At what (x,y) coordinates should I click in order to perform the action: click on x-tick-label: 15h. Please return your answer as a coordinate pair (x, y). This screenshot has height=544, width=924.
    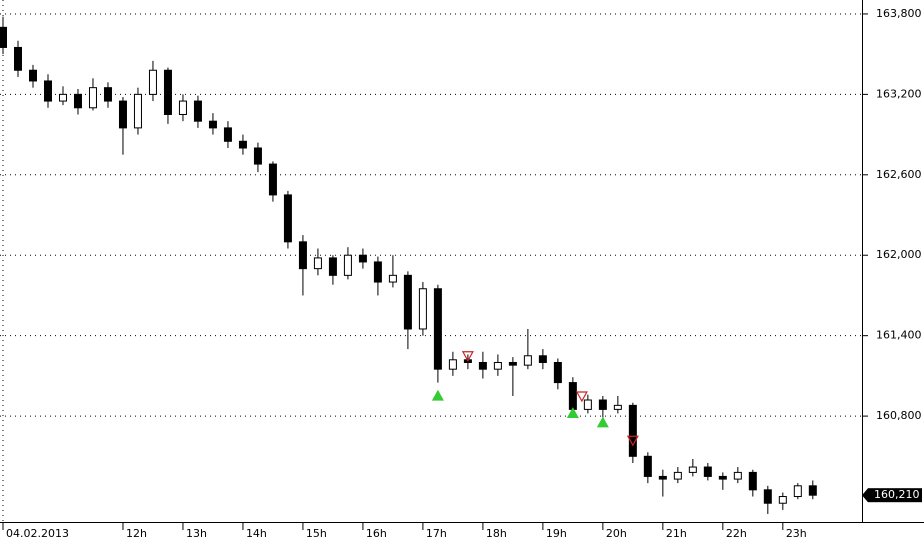
    Looking at the image, I should click on (316, 533).